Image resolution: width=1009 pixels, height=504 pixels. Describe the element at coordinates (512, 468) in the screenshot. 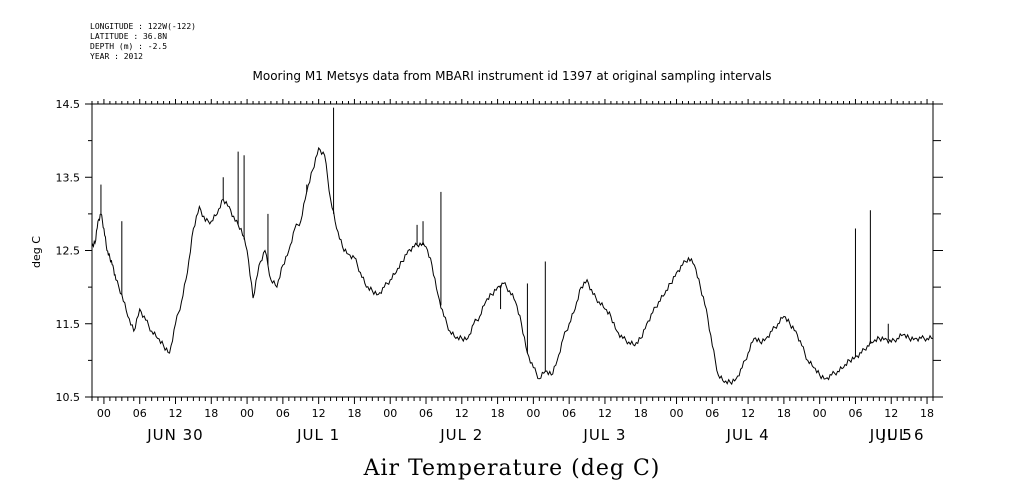

I see `x-axis-label: Air Temperature (deg C)` at that location.